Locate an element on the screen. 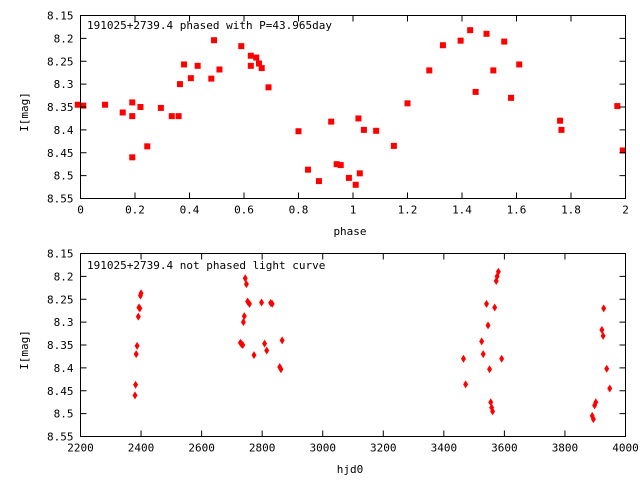 The height and width of the screenshot is (480, 640). x-tick-label: 3200 is located at coordinates (383, 448).